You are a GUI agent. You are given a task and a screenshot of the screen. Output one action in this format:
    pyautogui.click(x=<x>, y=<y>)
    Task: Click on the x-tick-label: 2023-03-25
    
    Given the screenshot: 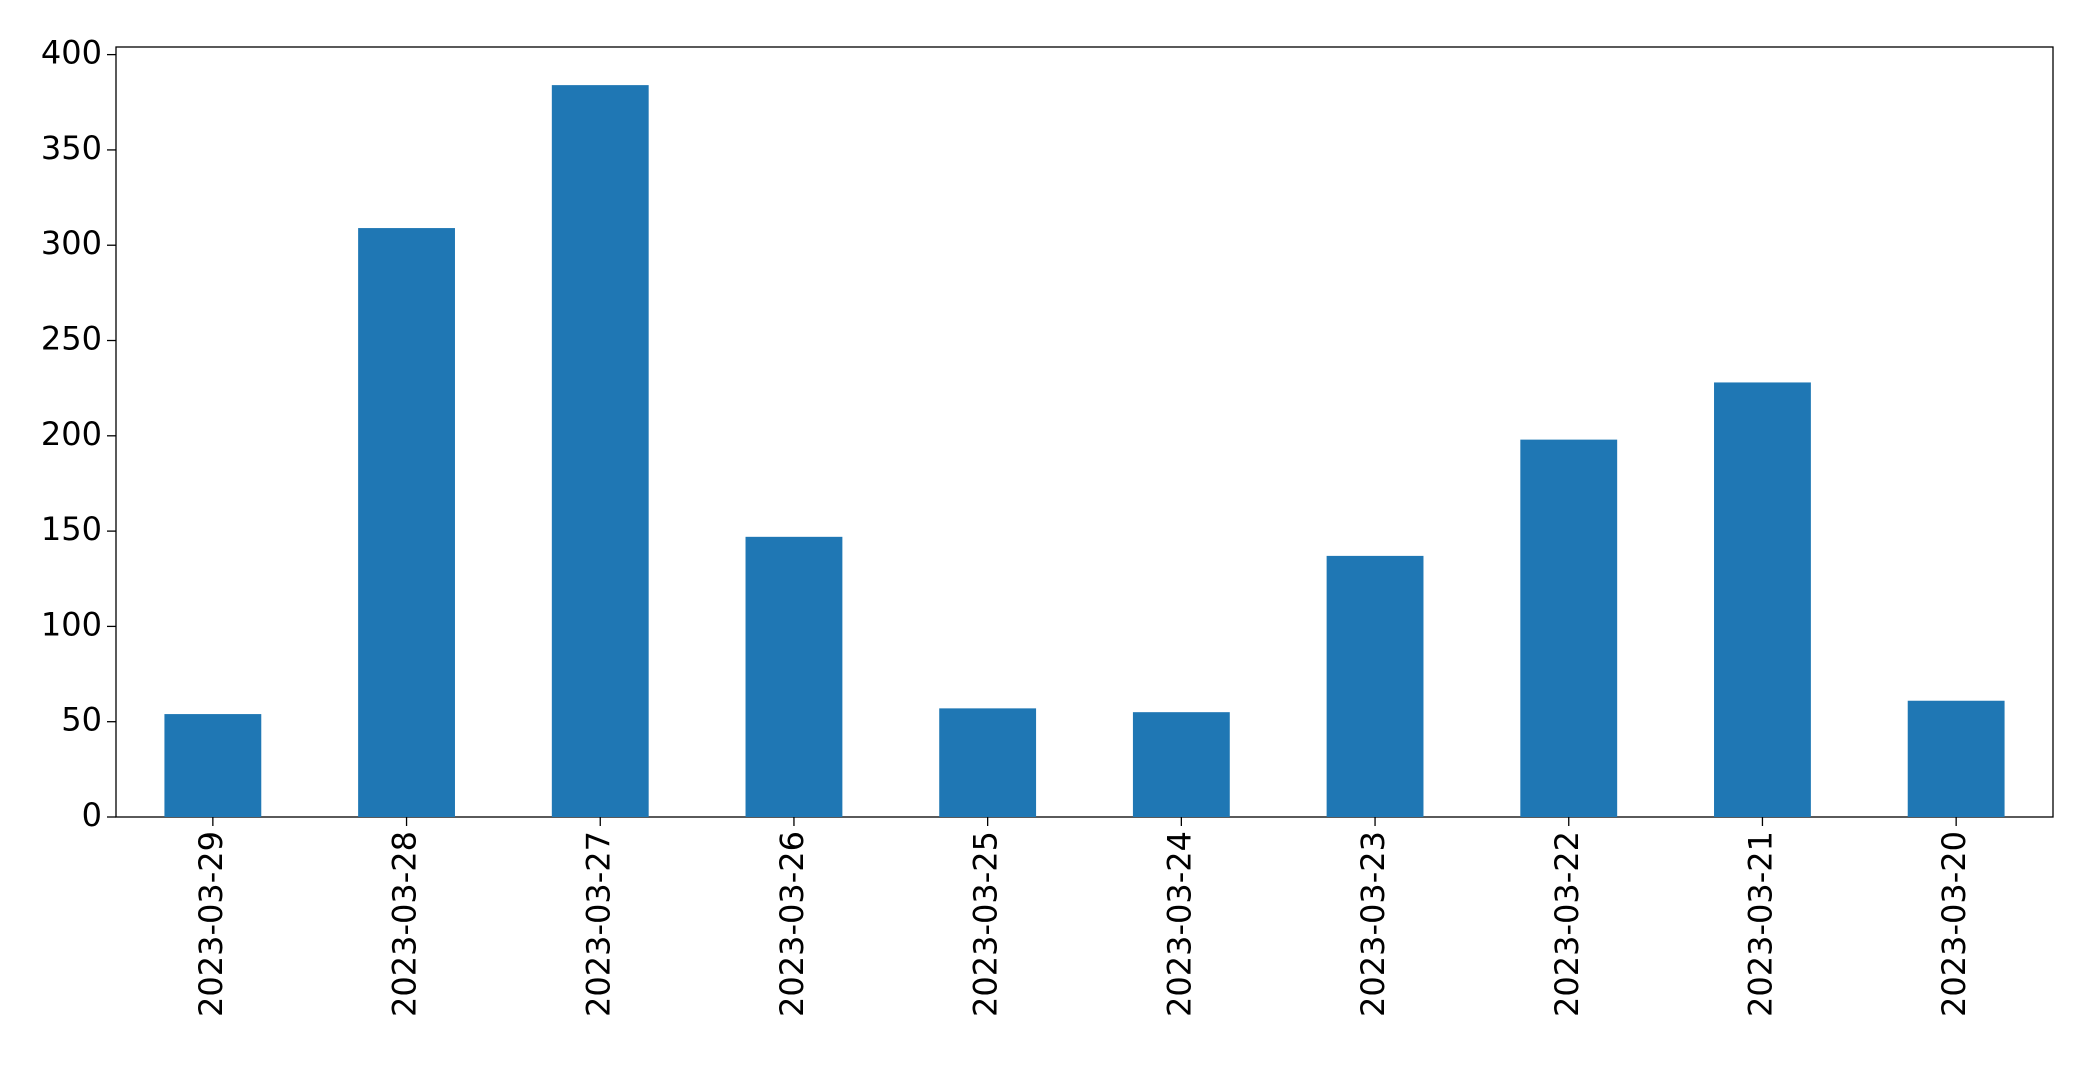 What is the action you would take?
    pyautogui.click(x=986, y=924)
    